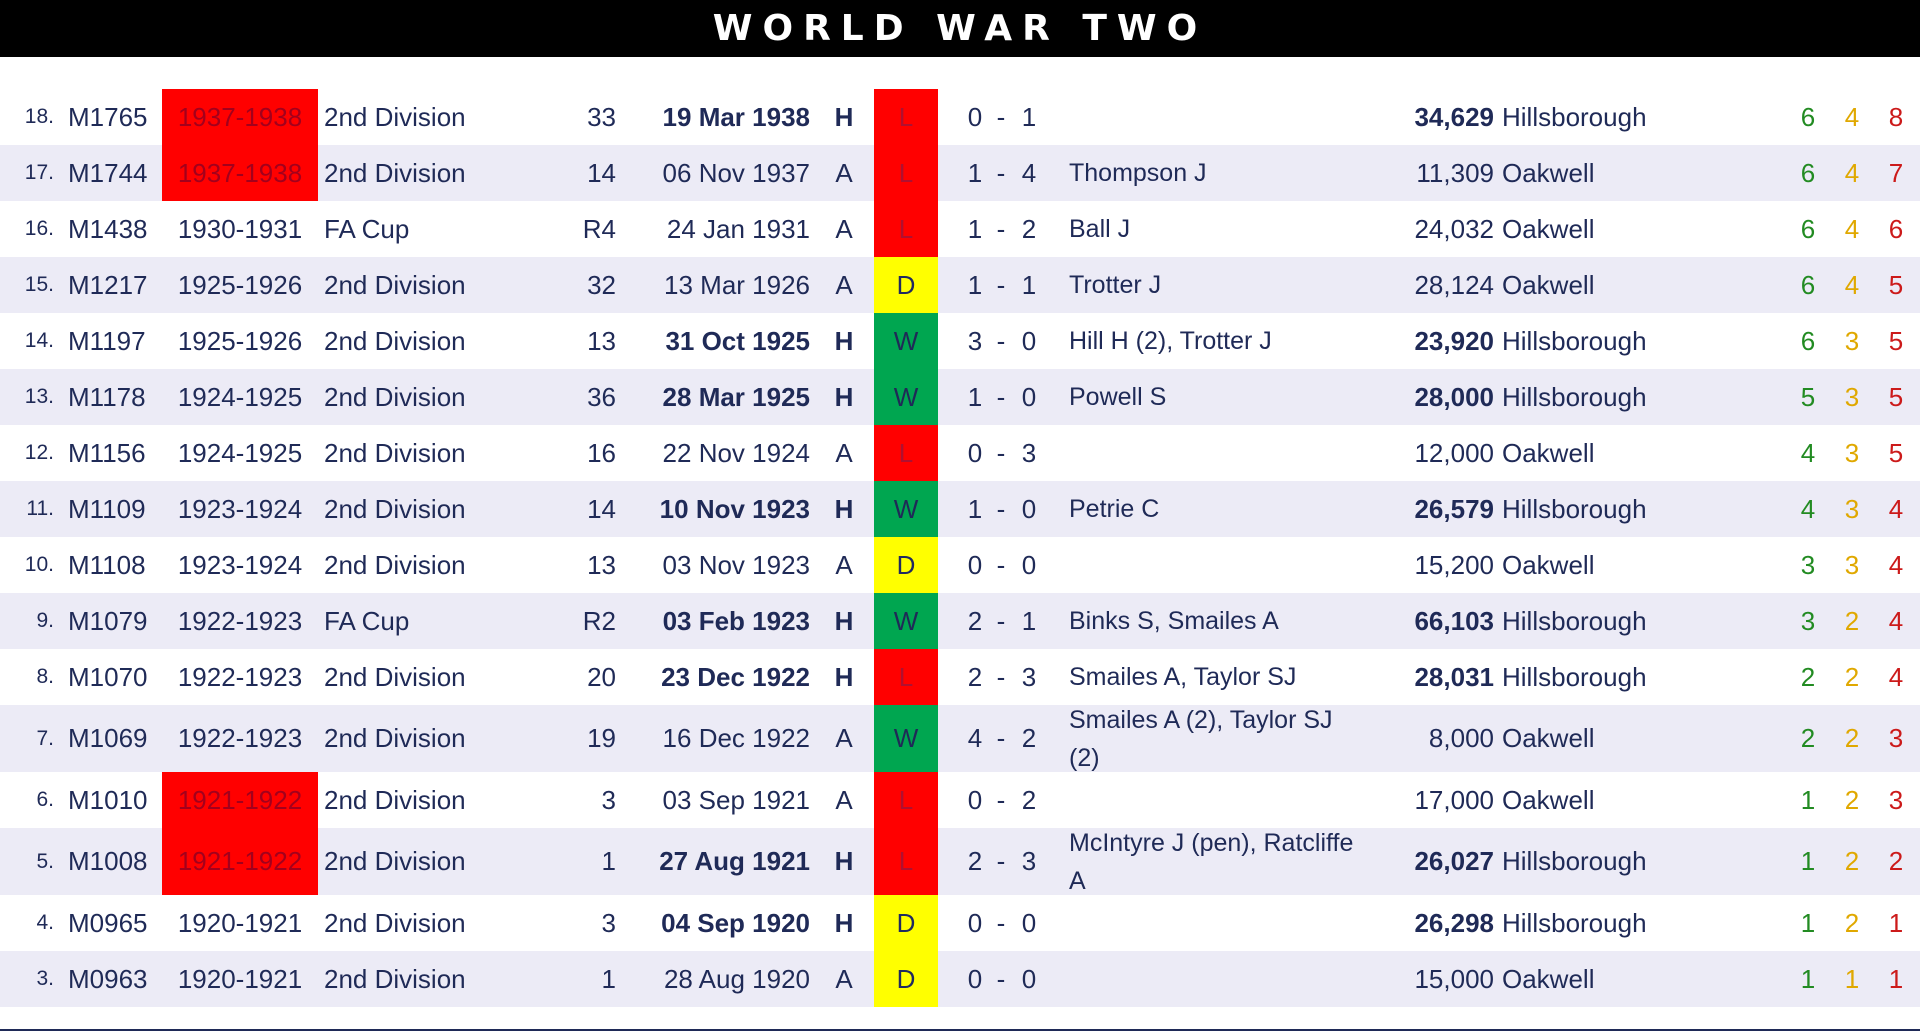 This screenshot has height=1032, width=1920. What do you see at coordinates (39, 564) in the screenshot?
I see `row-number: 10.` at bounding box center [39, 564].